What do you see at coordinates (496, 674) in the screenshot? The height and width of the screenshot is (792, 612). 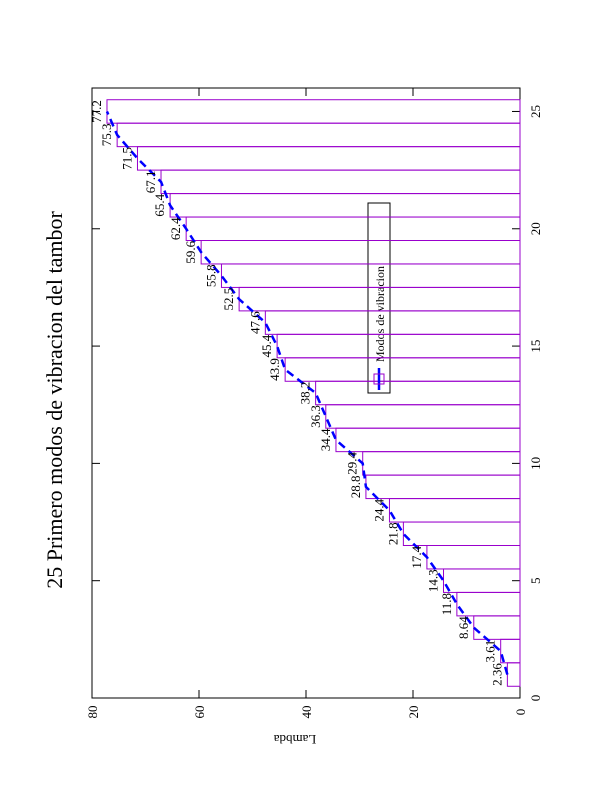 I see `data-label: 2.36` at bounding box center [496, 674].